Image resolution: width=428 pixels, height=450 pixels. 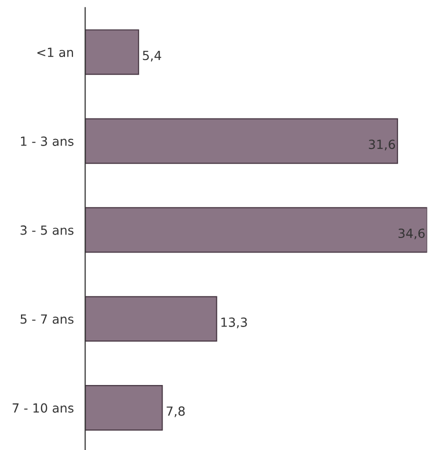 I want to click on y-tick-label: 1 - 3 ans, so click(x=47, y=141).